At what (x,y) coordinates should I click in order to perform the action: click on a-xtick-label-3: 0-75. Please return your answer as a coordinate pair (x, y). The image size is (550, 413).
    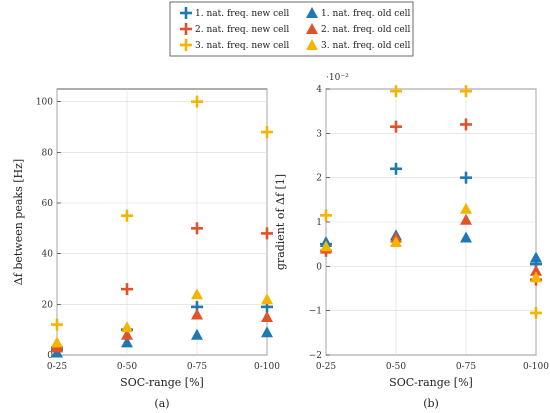
    Looking at the image, I should click on (197, 367).